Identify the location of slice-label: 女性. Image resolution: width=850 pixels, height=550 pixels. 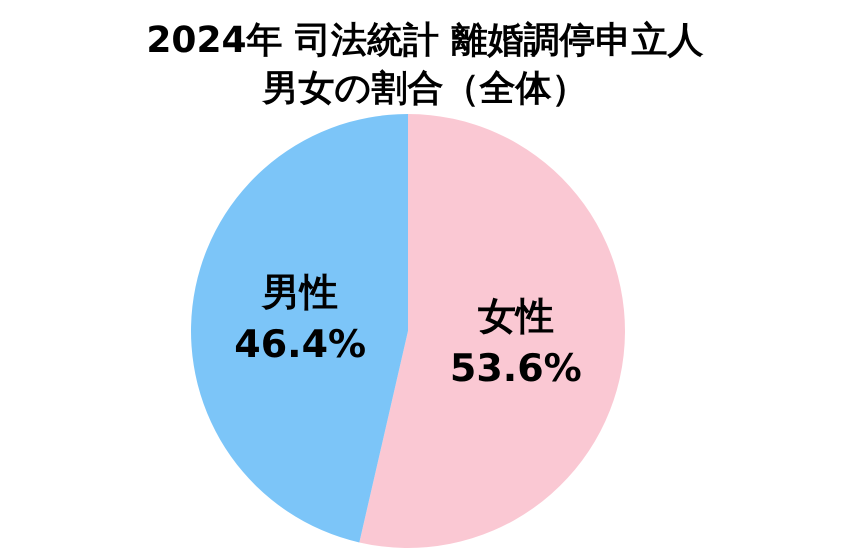
(516, 316).